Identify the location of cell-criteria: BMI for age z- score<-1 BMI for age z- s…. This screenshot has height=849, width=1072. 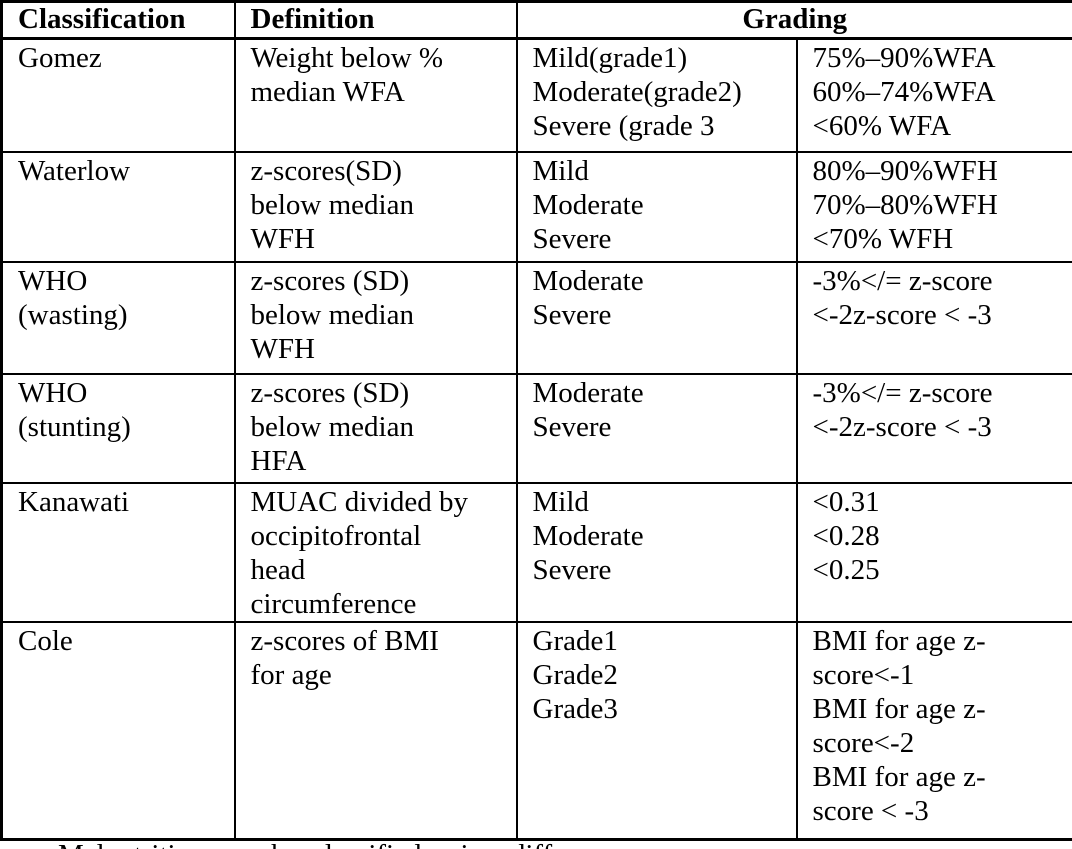
(933, 730).